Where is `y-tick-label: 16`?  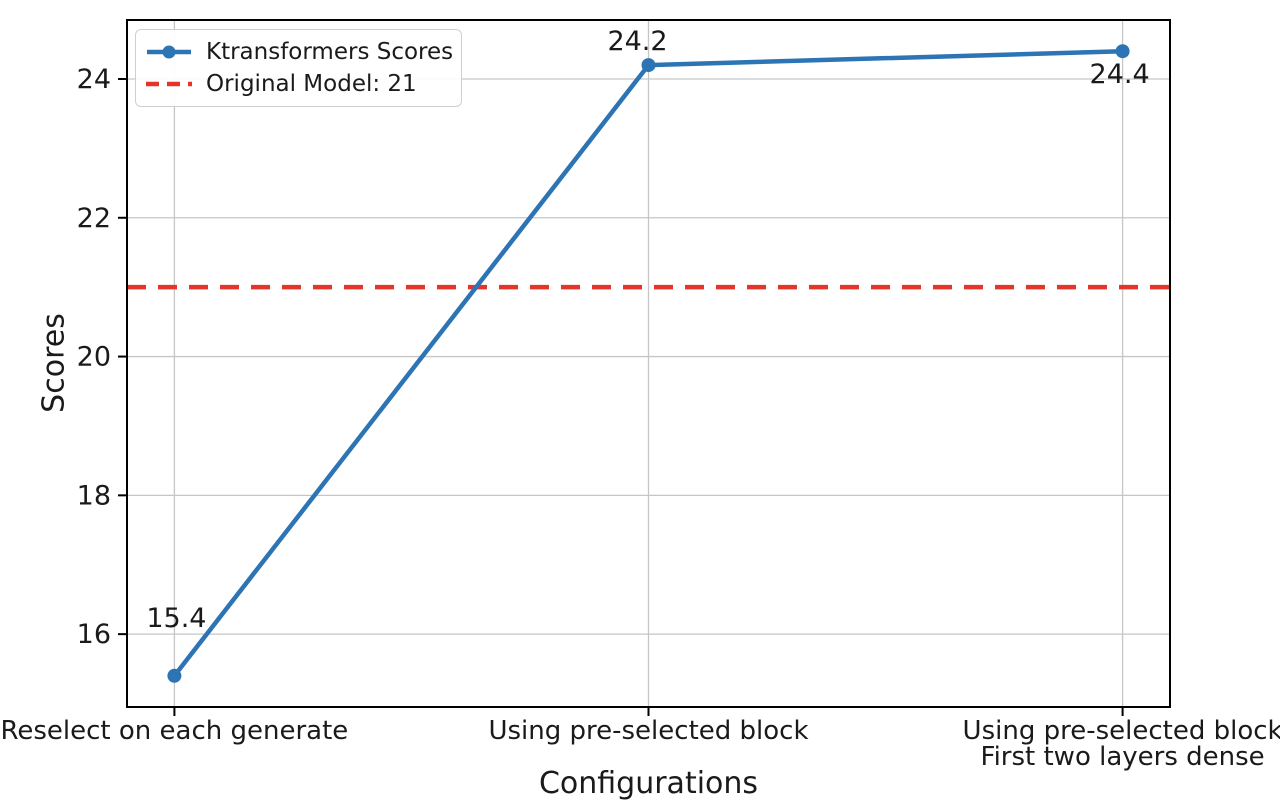 y-tick-label: 16 is located at coordinates (94, 634).